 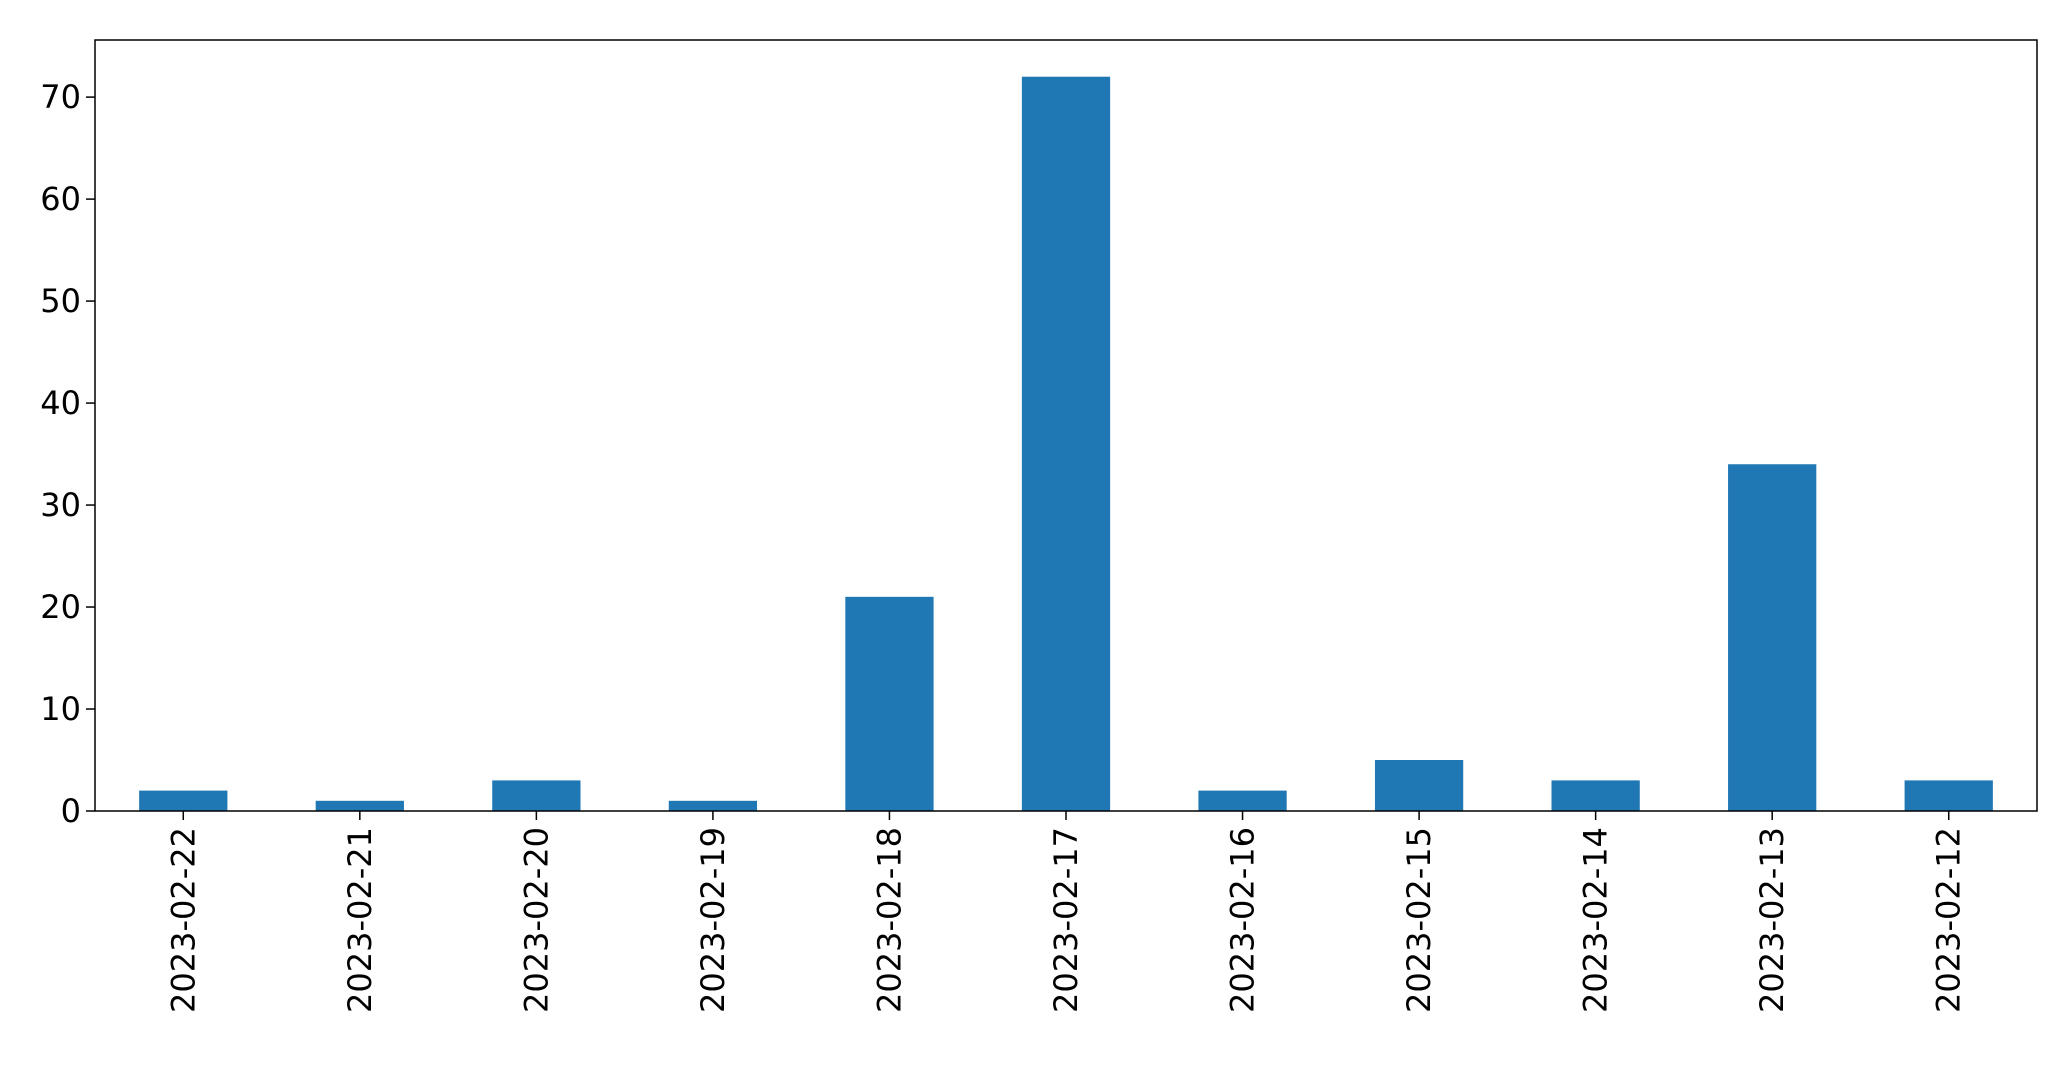 I want to click on x-tick-label-2023-02-17: 2023-02-17, so click(x=1066, y=920).